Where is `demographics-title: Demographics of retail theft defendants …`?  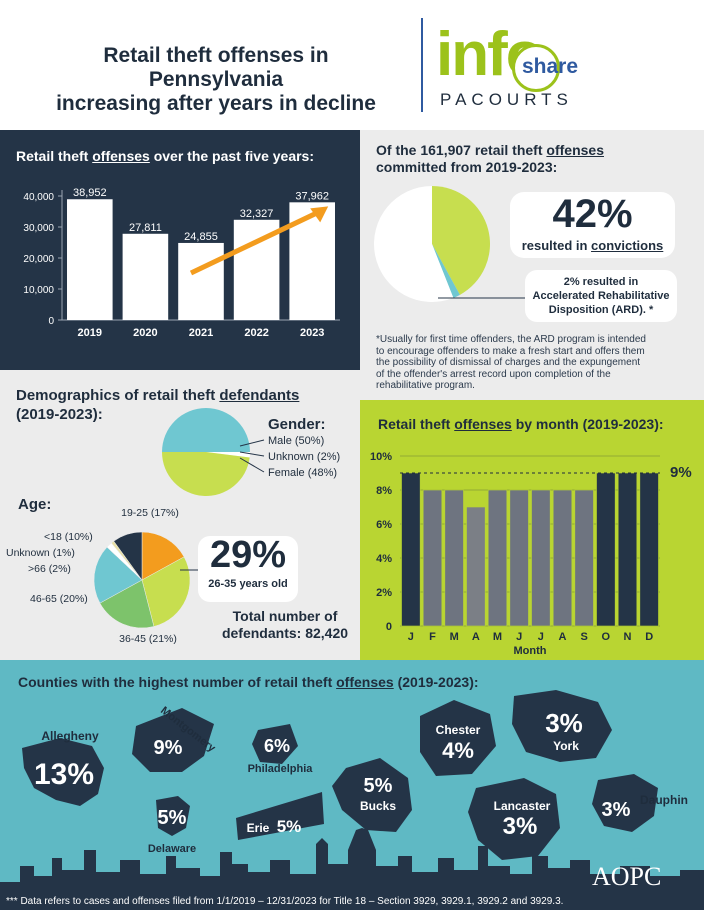
demographics-title: Demographics of retail theft defendants … is located at coordinates (157, 405).